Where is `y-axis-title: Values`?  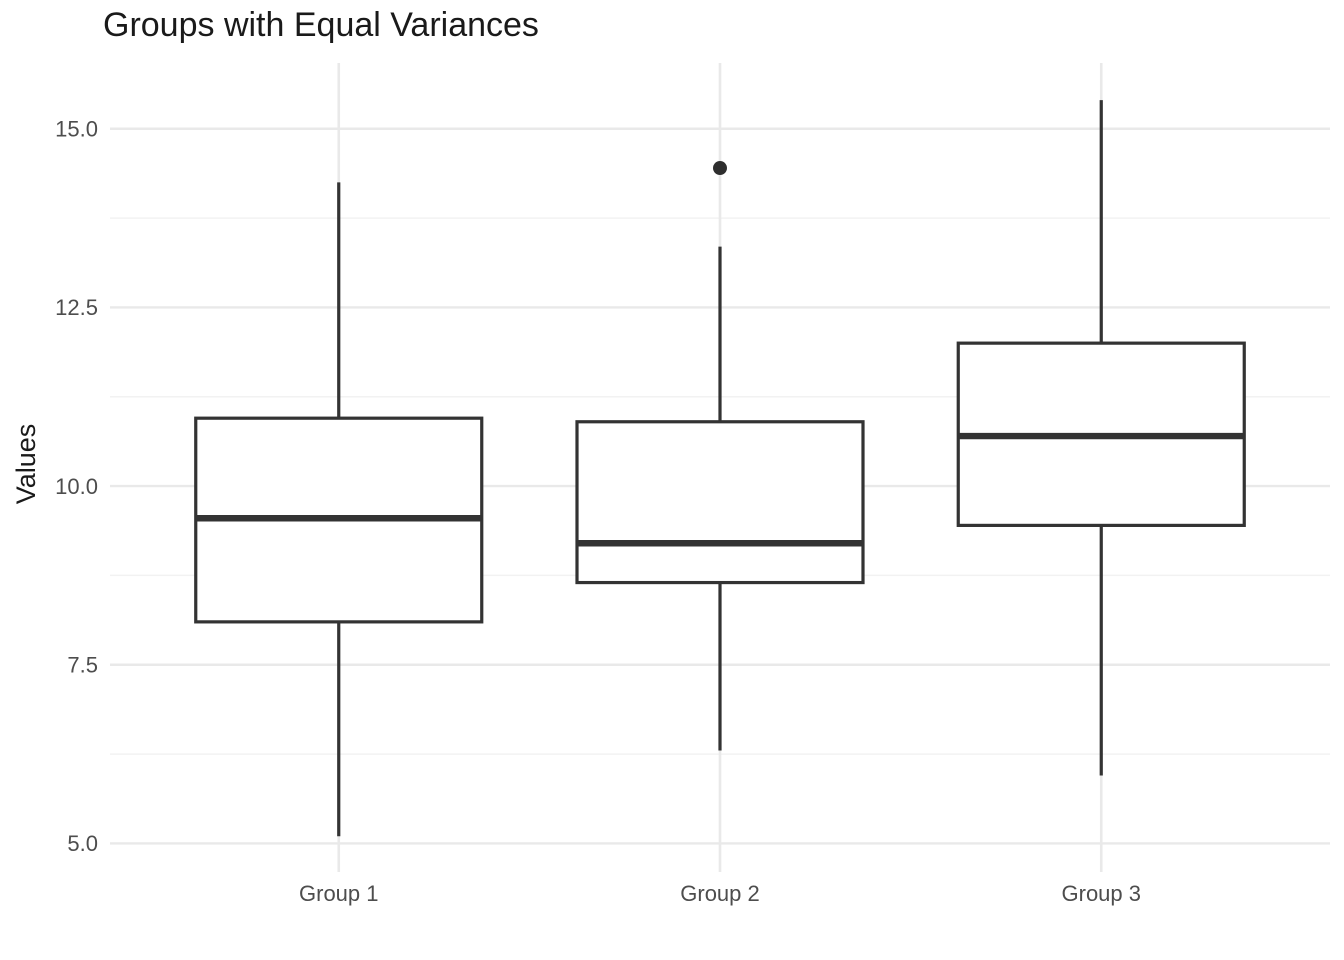 y-axis-title: Values is located at coordinates (25, 464).